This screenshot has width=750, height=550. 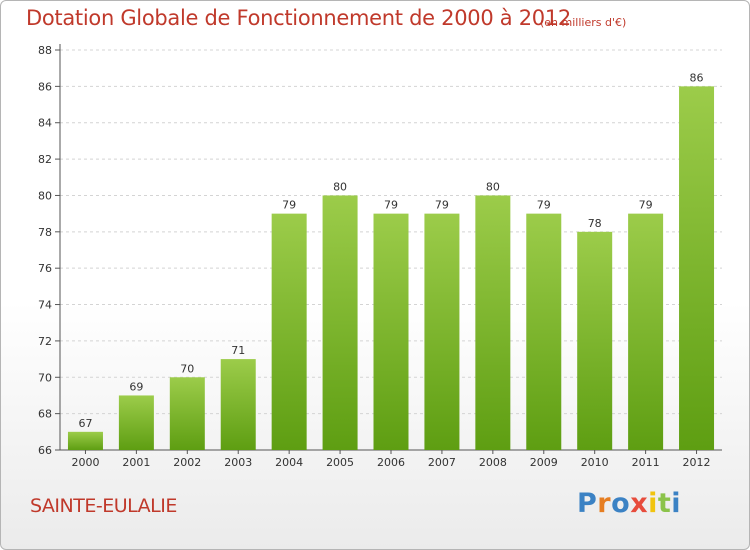 I want to click on y-tick-label: 76, so click(x=45, y=268).